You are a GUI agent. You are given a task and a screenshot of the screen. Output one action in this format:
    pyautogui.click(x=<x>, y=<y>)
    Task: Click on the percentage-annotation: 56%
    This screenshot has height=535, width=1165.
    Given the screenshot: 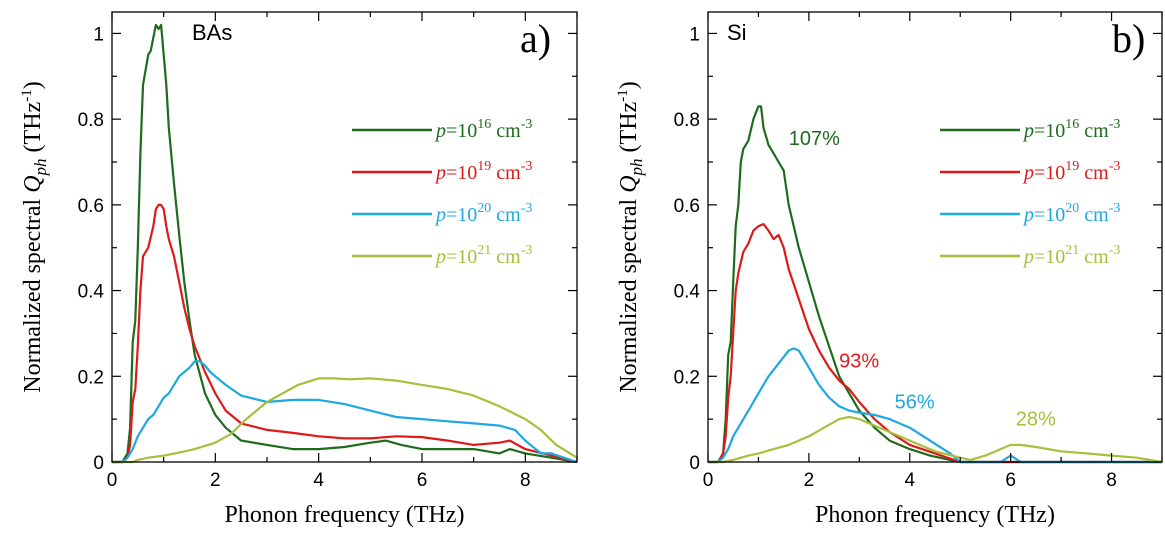 What is the action you would take?
    pyautogui.click(x=915, y=402)
    